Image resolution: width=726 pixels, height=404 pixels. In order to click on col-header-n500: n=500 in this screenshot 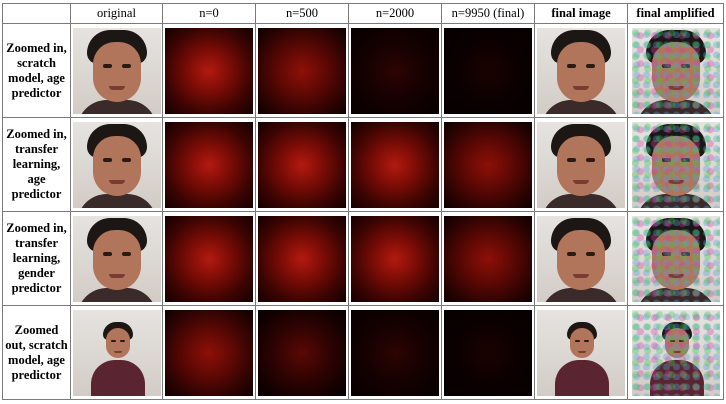, I will do `click(302, 13)`.